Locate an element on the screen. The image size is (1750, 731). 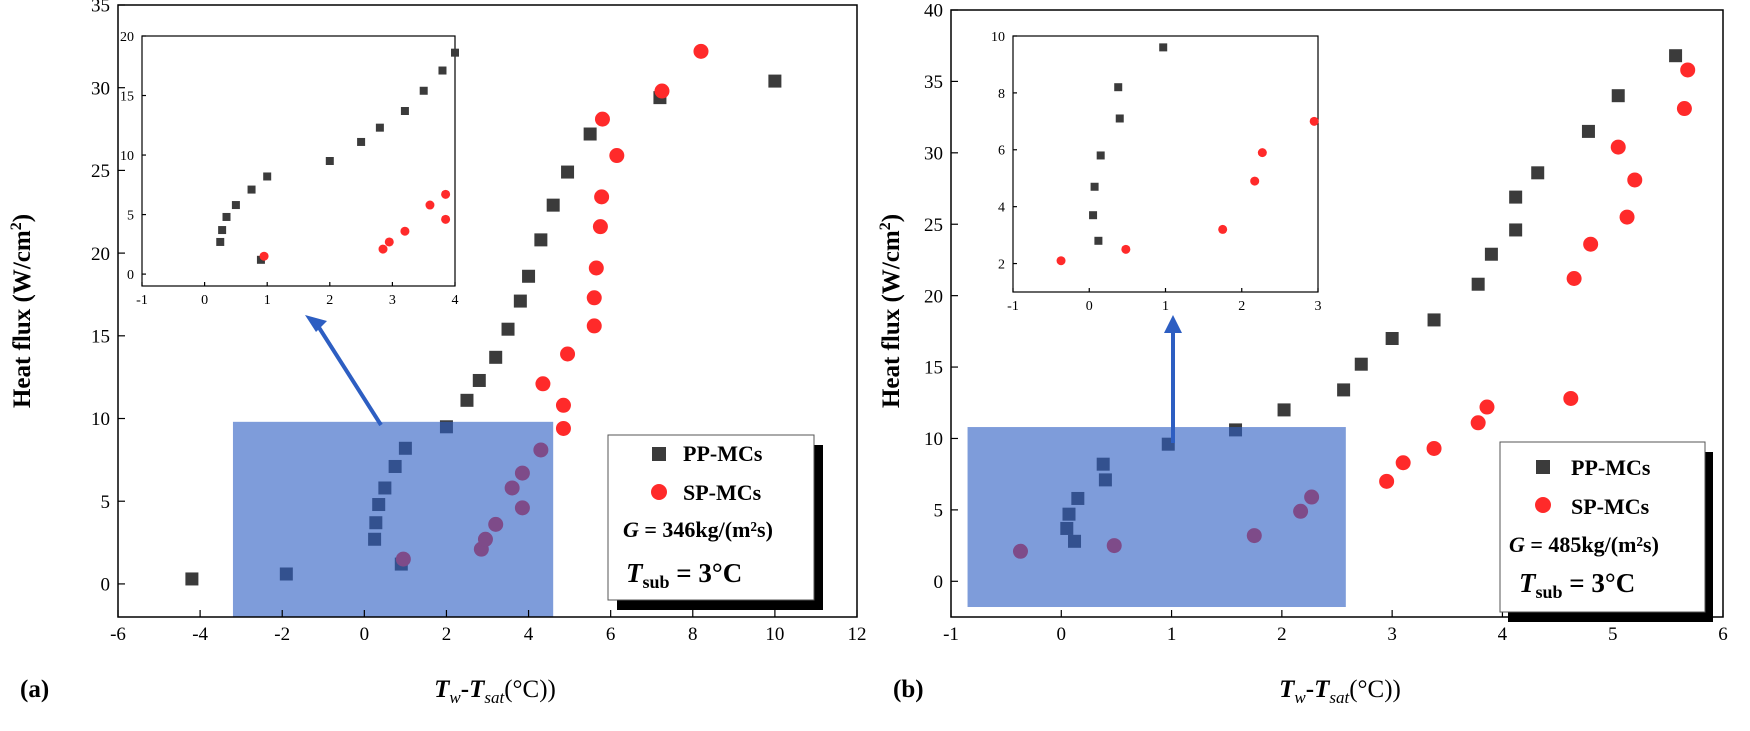
inset-a-xtick-label-3: 3 is located at coordinates (392, 300).